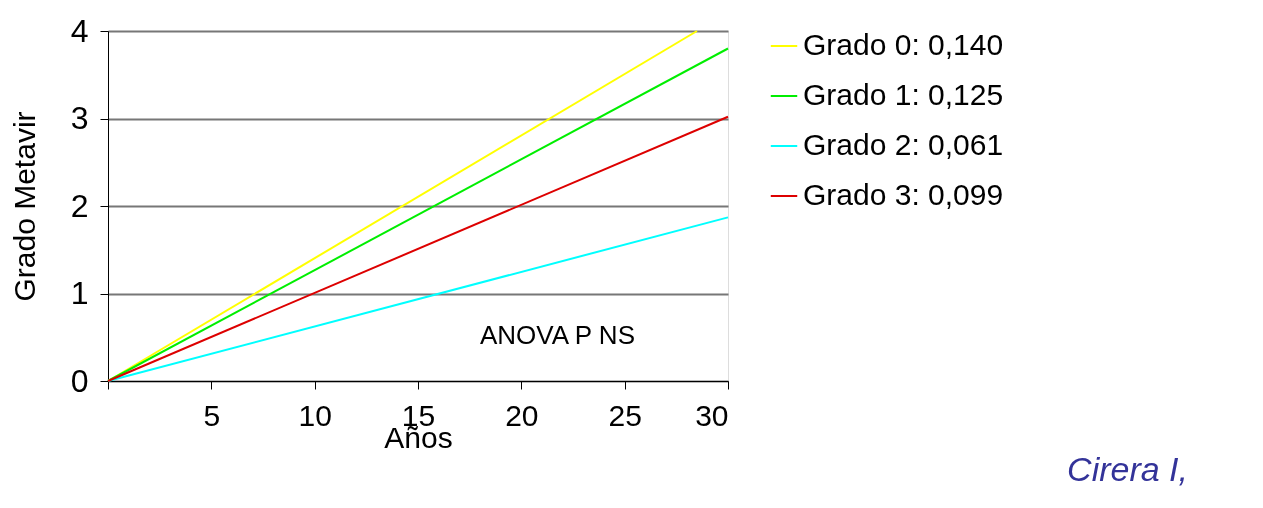  I want to click on x-tick-label: 30, so click(712, 415).